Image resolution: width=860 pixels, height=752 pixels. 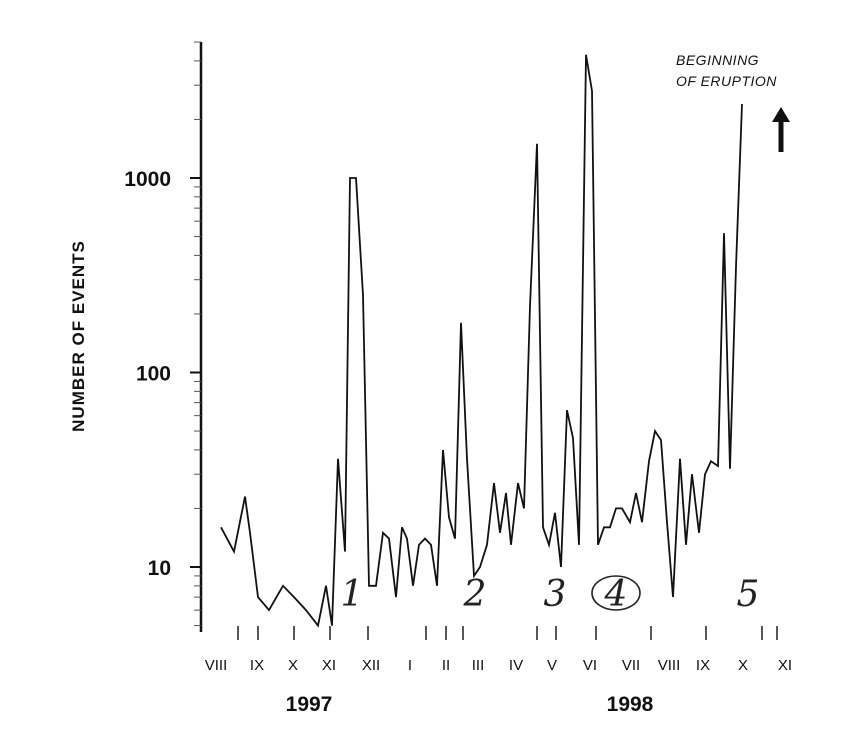 What do you see at coordinates (590, 665) in the screenshot?
I see `month-label-10: VI` at bounding box center [590, 665].